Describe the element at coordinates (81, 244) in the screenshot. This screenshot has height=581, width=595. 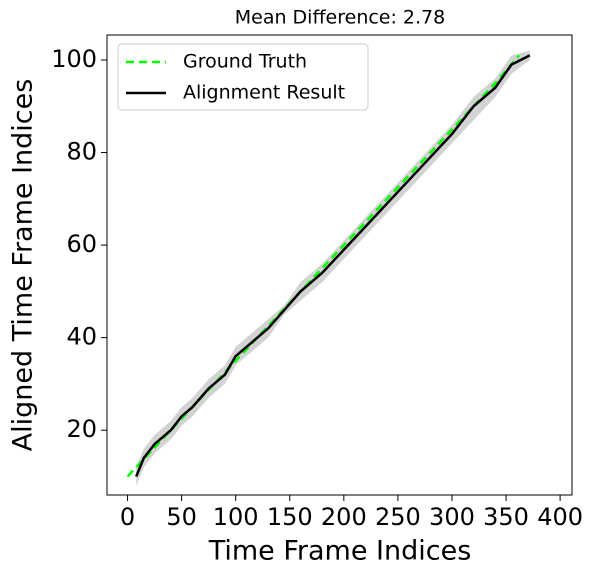
I see `y-tick-label: 60` at that location.